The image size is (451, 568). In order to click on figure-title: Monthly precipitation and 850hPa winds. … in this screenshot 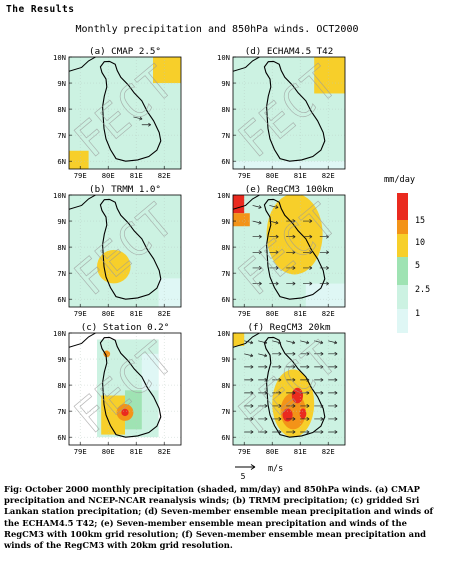, I will do `click(217, 29)`.